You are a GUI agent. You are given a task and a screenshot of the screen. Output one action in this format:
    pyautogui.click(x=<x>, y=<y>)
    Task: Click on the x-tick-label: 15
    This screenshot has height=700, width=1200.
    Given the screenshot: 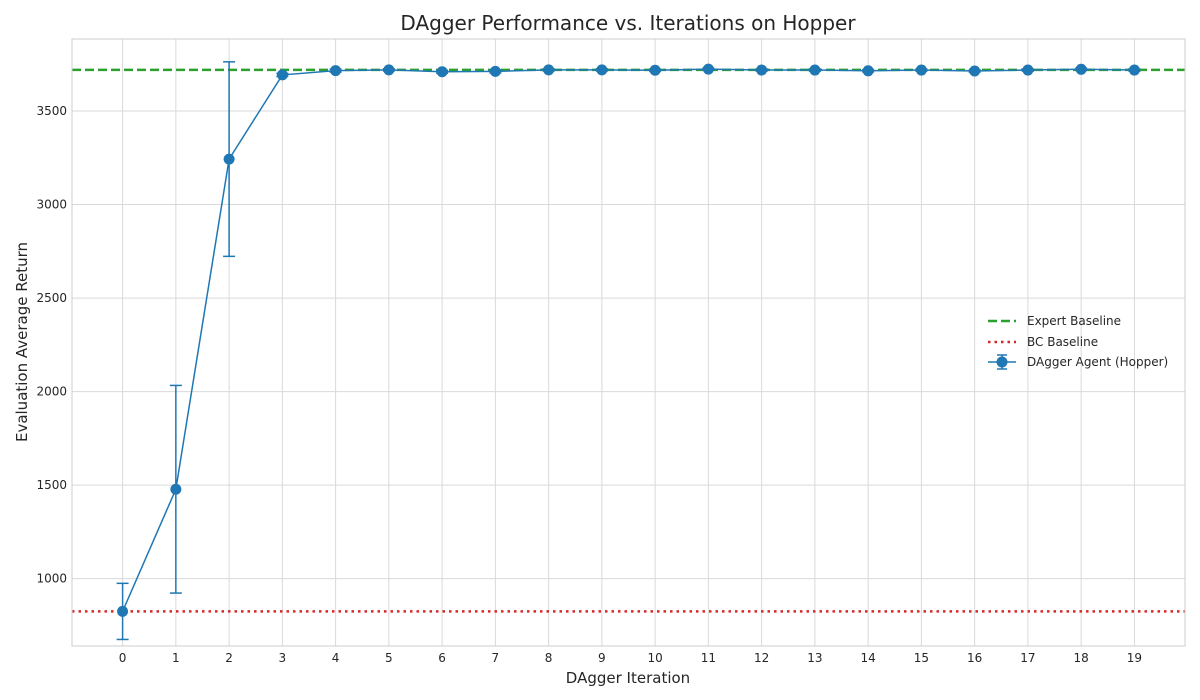 What is the action you would take?
    pyautogui.click(x=921, y=658)
    